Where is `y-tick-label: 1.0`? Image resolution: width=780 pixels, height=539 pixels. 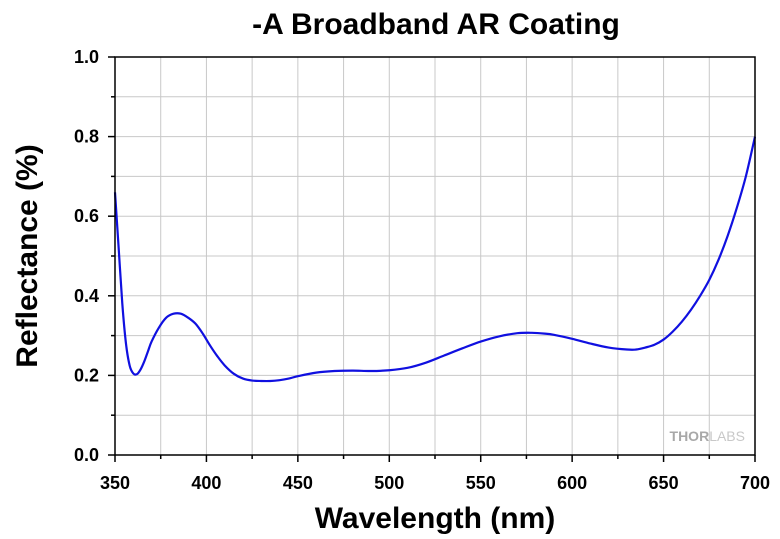
y-tick-label: 1.0 is located at coordinates (86, 57).